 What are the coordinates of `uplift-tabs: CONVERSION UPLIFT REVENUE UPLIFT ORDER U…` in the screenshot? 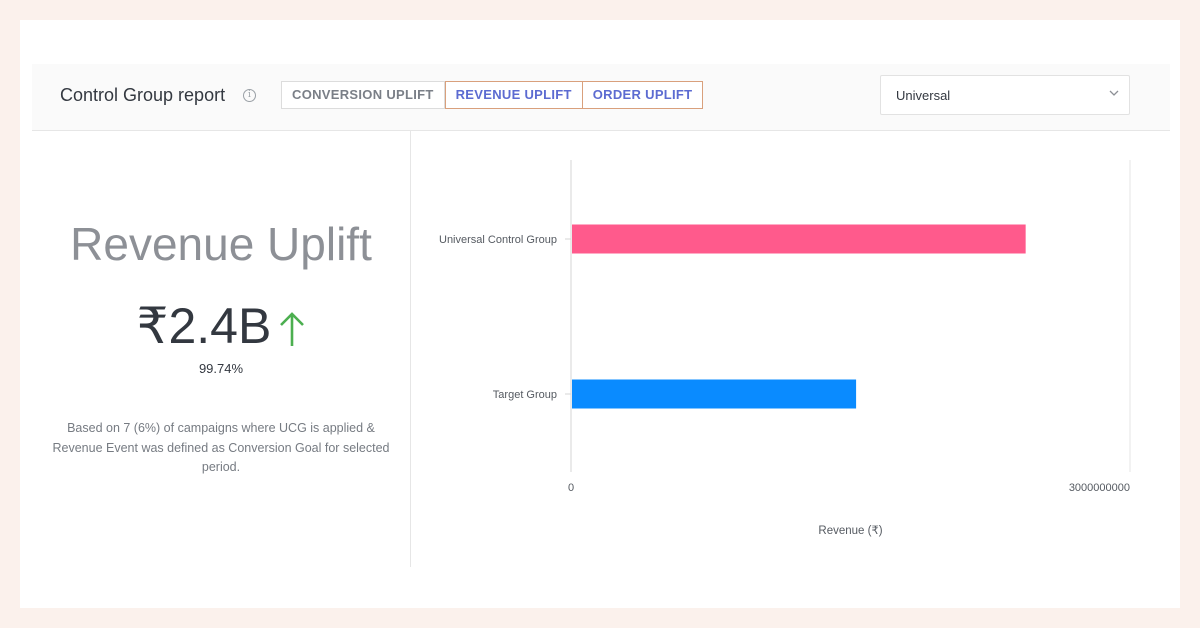 It's located at (492, 95).